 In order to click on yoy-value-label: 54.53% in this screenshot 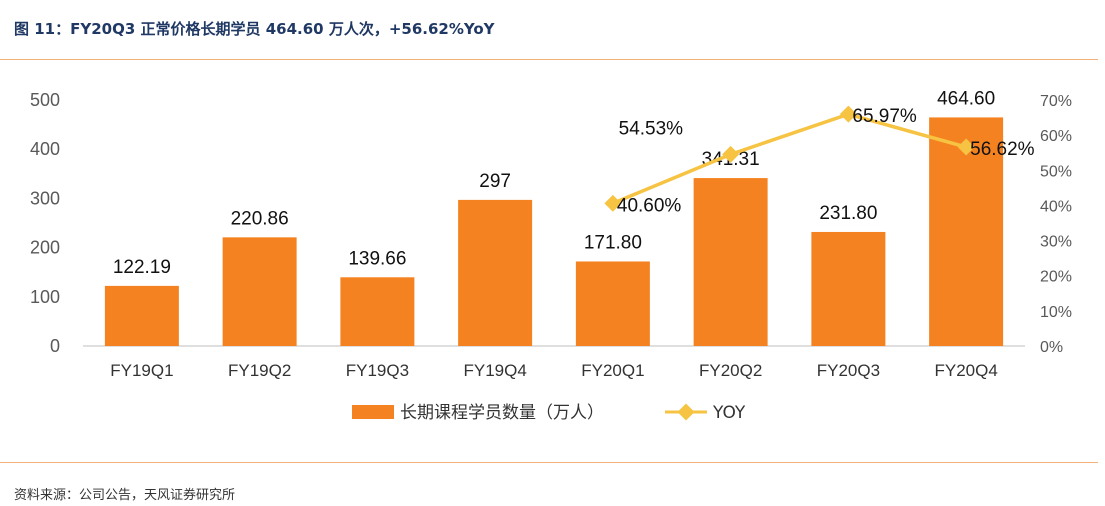, I will do `click(651, 128)`.